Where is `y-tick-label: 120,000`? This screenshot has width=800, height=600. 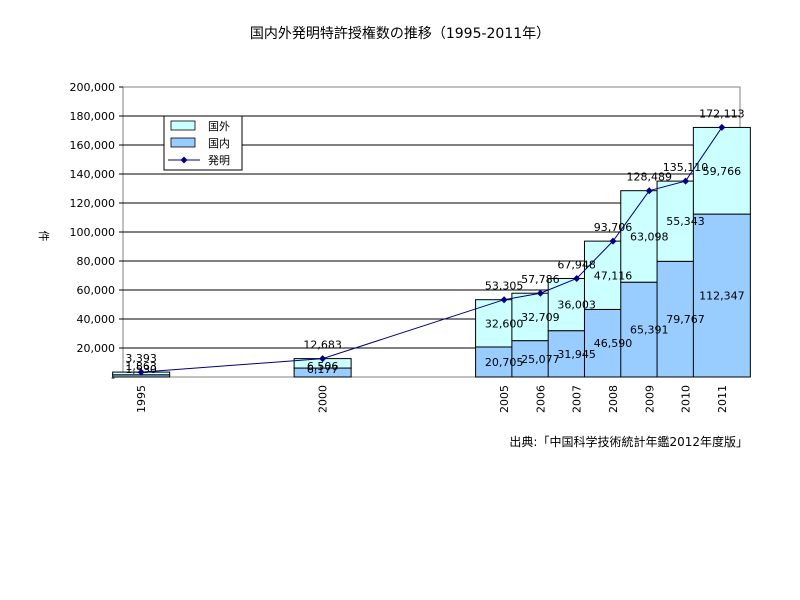 y-tick-label: 120,000 is located at coordinates (93, 203).